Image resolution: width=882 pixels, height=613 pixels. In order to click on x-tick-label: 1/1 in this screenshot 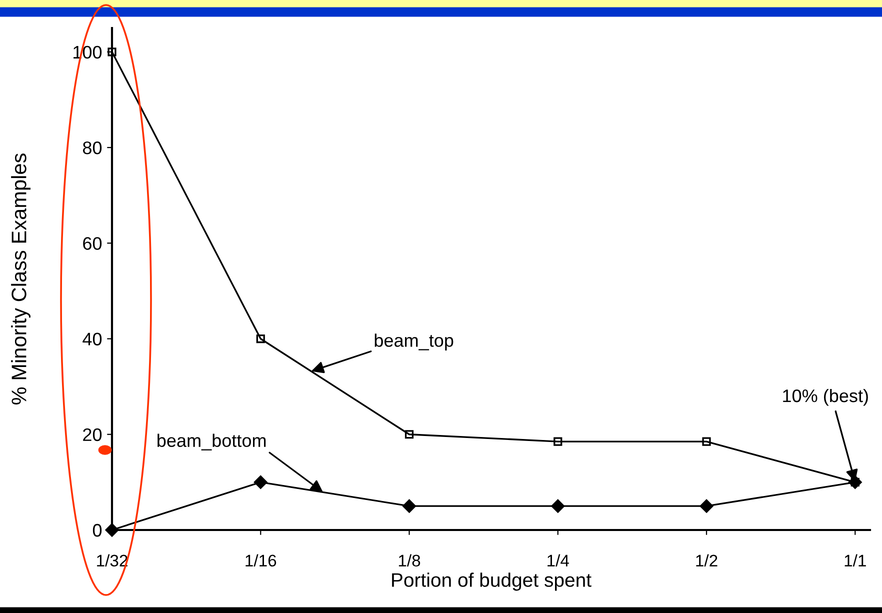, I will do `click(855, 560)`.